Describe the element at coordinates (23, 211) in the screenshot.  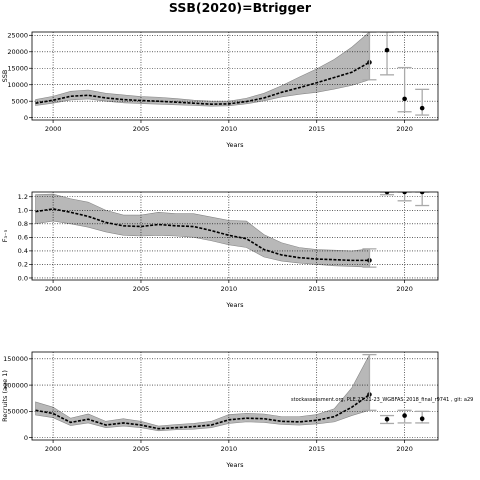
I see `y-tick-label: 1.0` at that location.